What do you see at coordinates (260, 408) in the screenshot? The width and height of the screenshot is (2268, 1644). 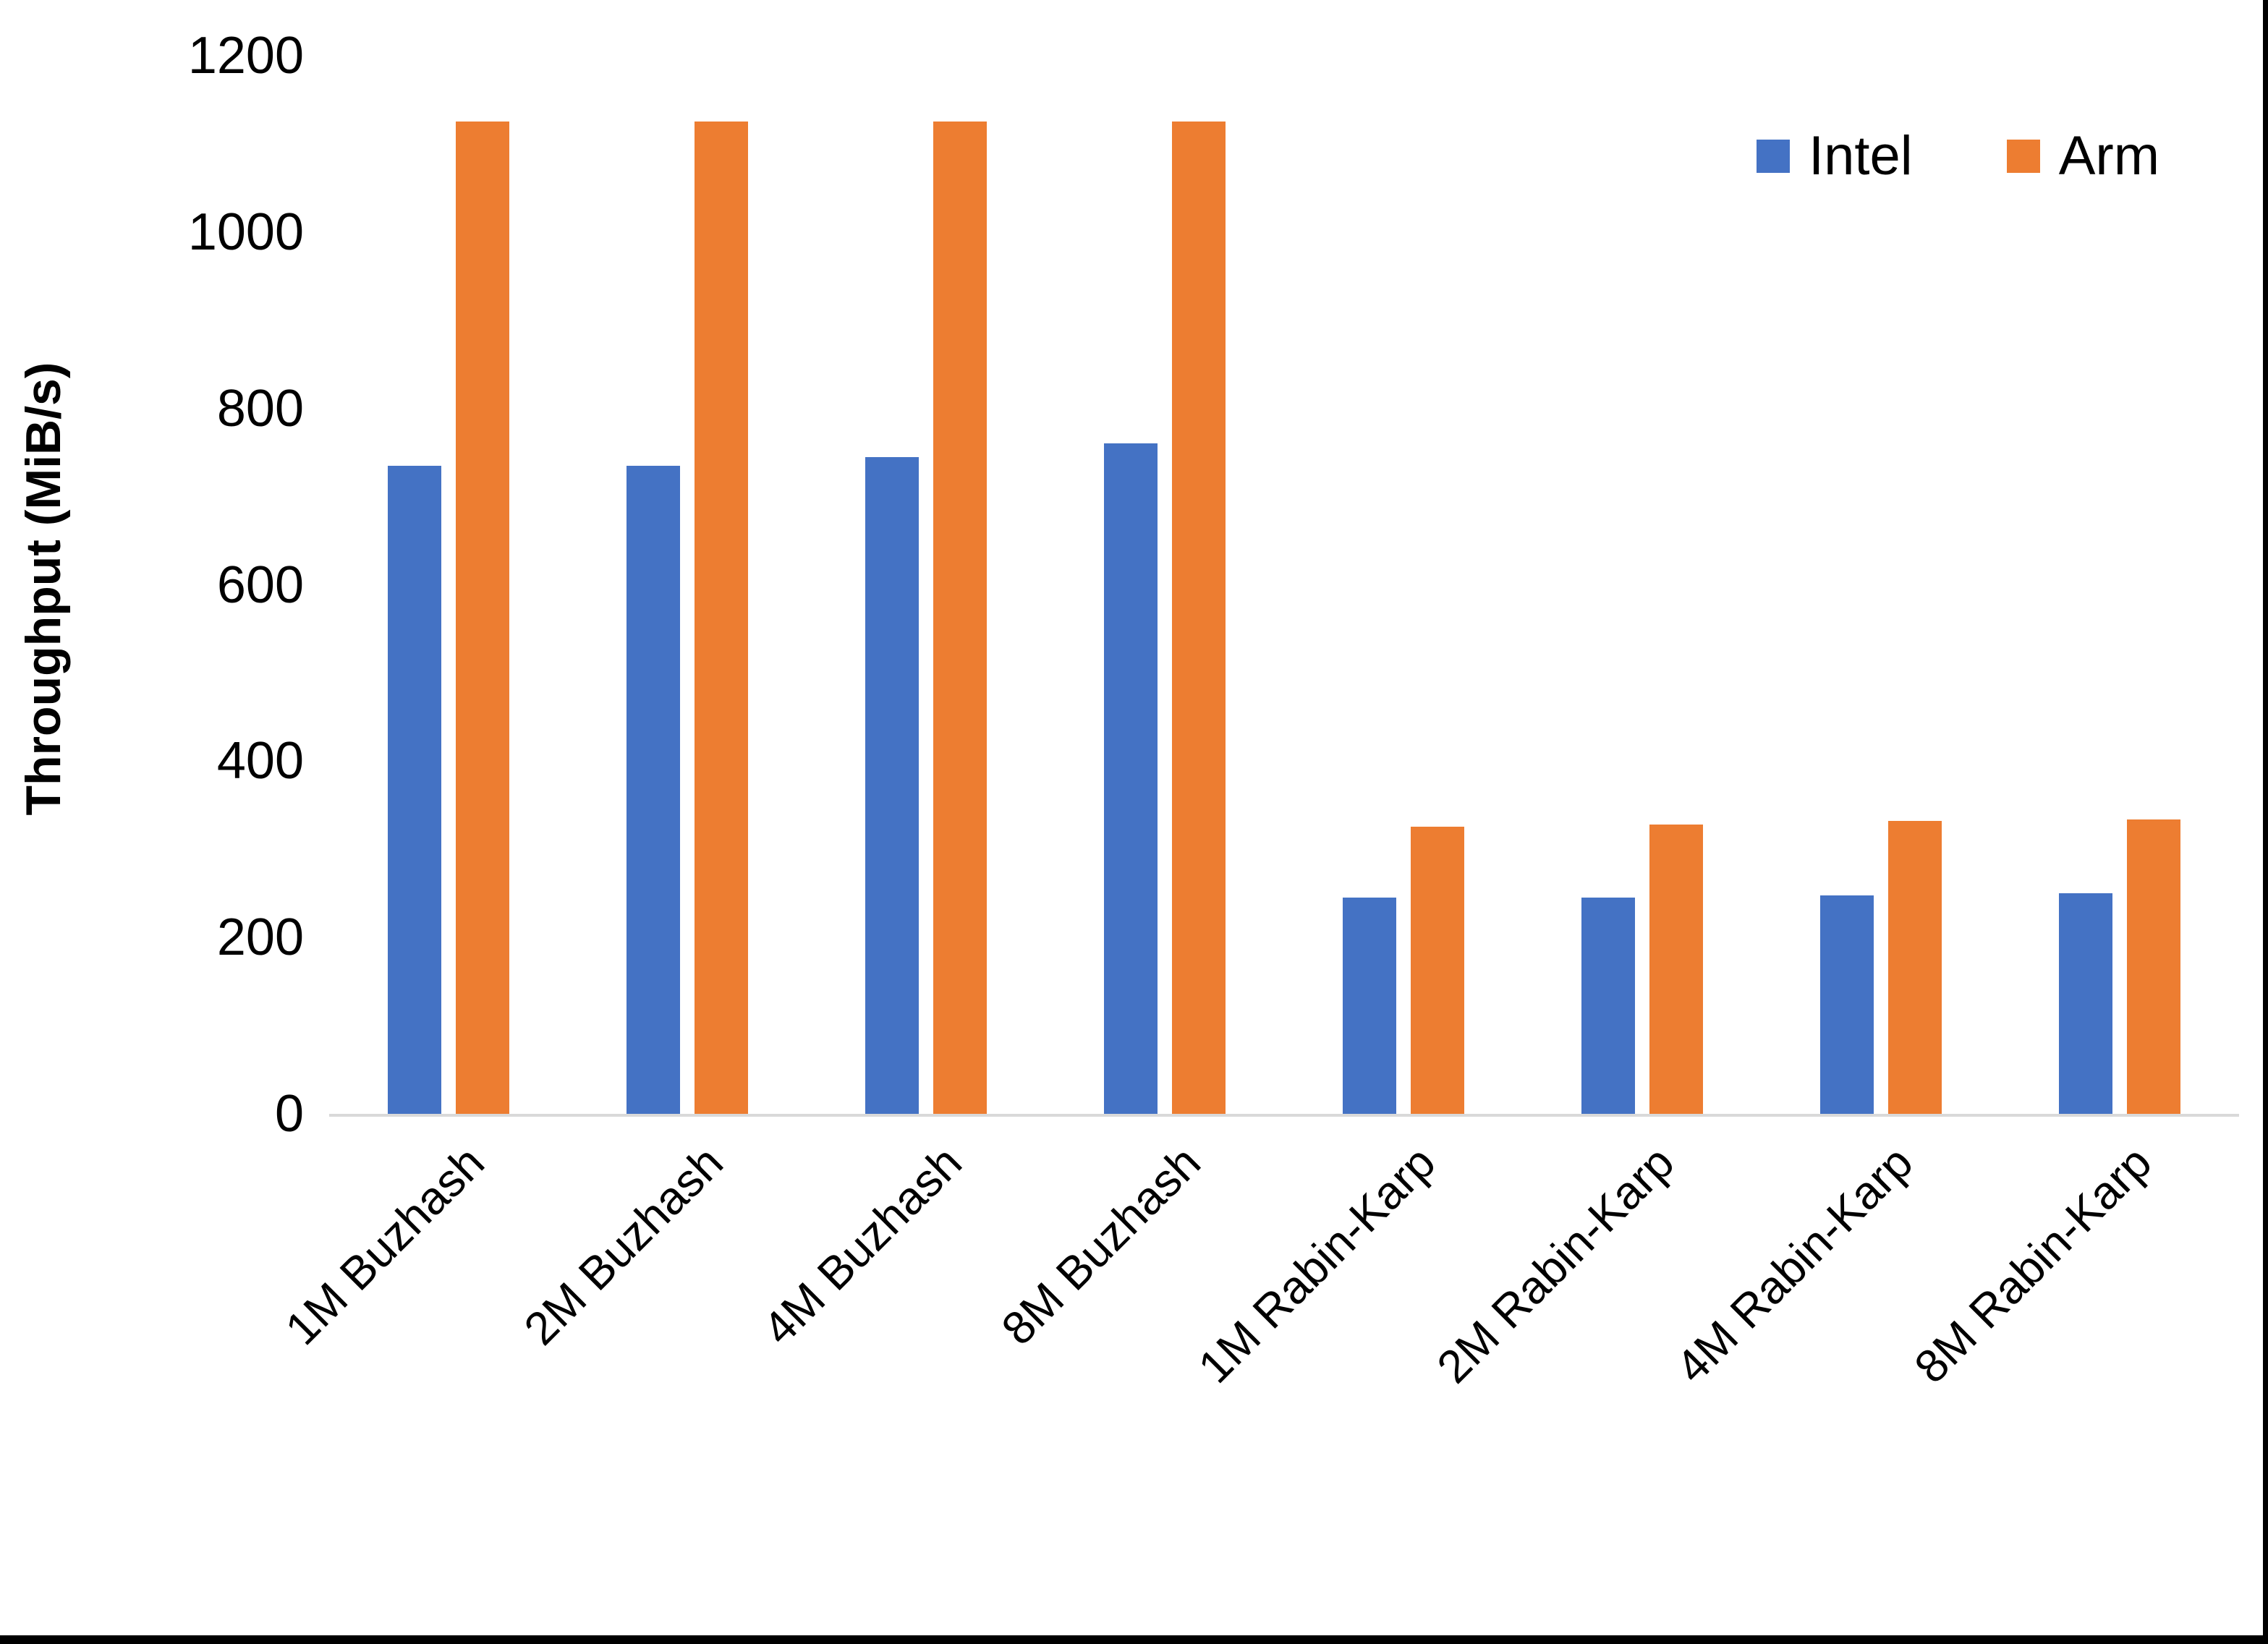 I see `y-tick-label: 800` at bounding box center [260, 408].